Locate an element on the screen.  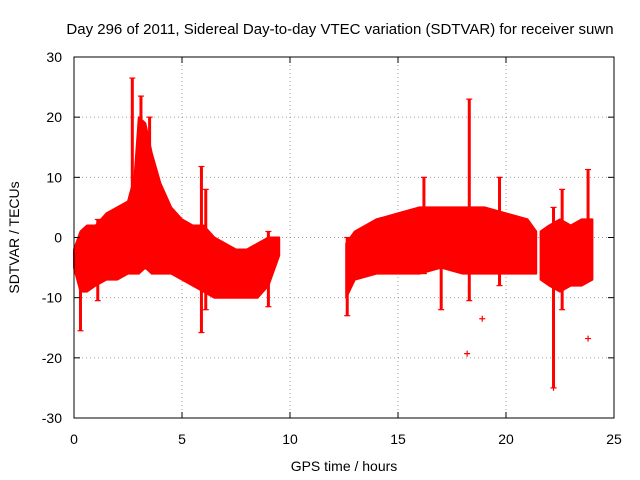
x-tick-label: 20 is located at coordinates (506, 439).